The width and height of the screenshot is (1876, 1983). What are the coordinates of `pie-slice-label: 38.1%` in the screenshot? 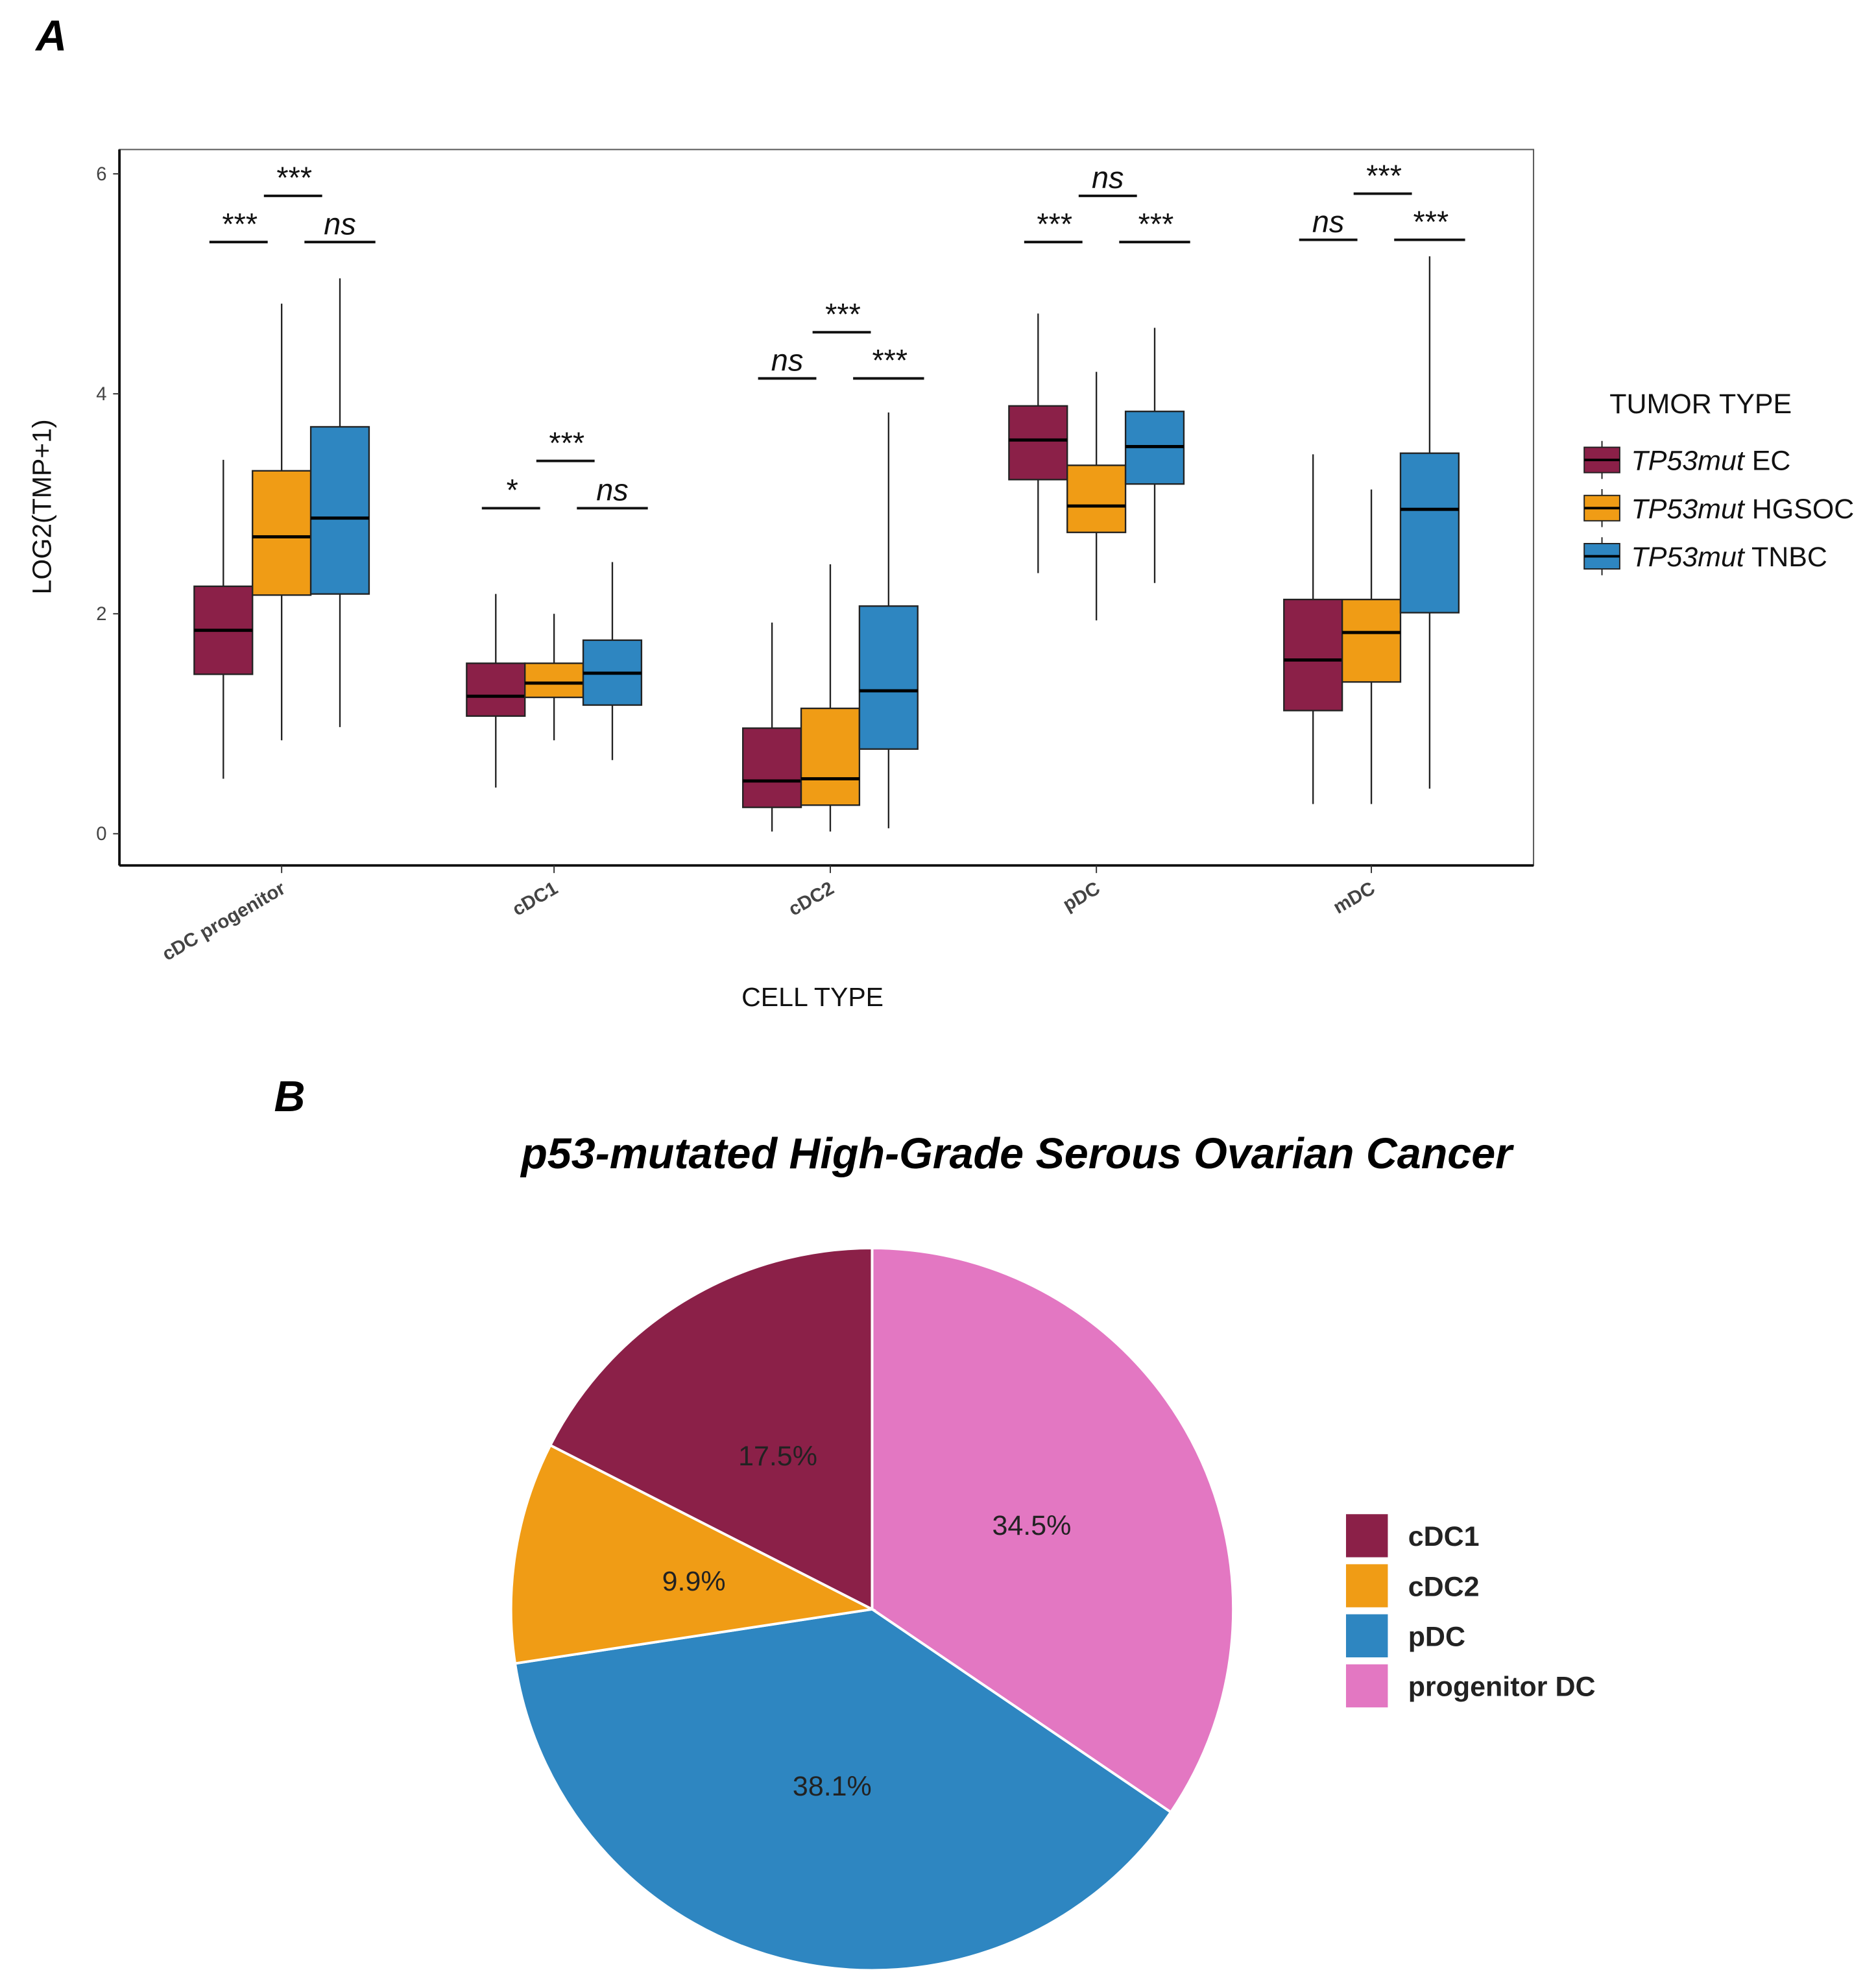 It's located at (833, 1786).